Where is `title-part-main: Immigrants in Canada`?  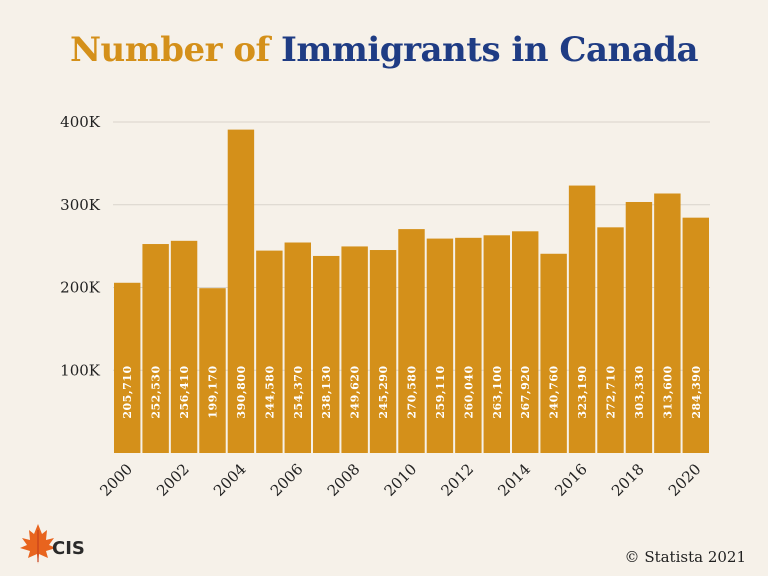 title-part-main: Immigrants in Canada is located at coordinates (490, 50).